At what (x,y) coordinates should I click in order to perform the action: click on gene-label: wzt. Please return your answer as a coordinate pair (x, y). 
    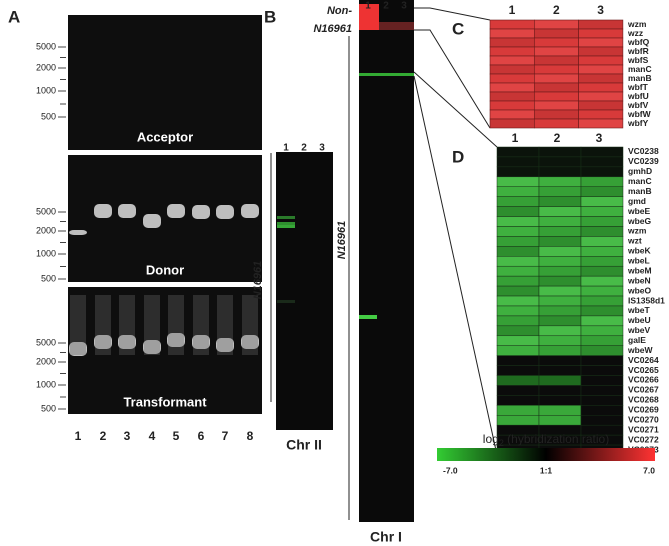
    Looking at the image, I should click on (634, 241).